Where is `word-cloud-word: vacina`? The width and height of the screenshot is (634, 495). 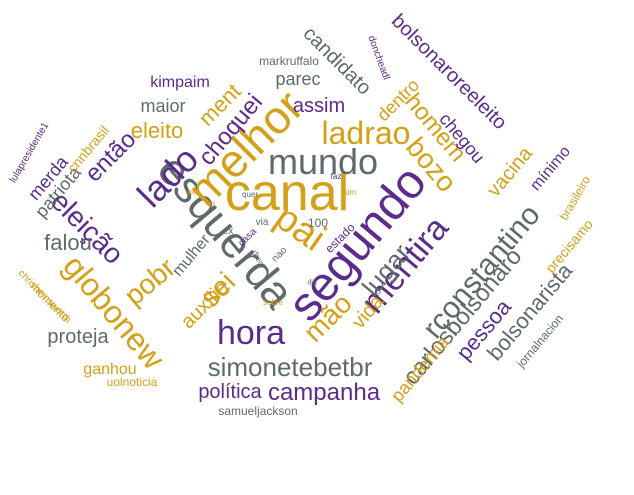
word-cloud-word: vacina is located at coordinates (510, 172).